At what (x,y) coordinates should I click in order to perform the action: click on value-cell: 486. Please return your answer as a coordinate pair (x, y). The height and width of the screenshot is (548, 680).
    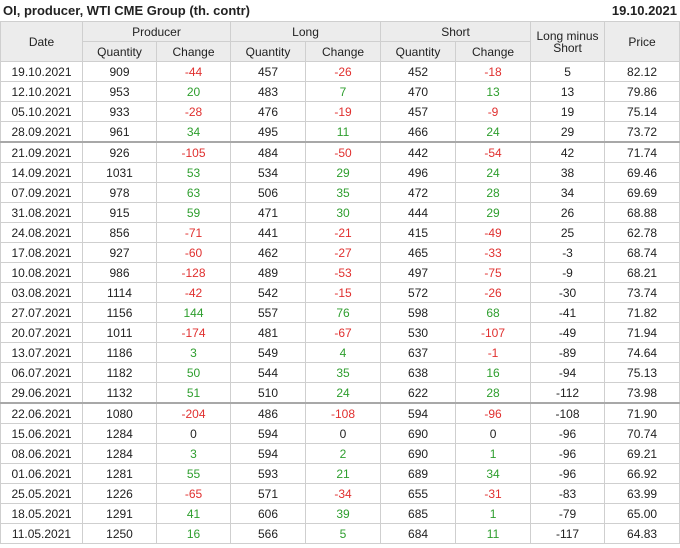
    Looking at the image, I should click on (268, 413).